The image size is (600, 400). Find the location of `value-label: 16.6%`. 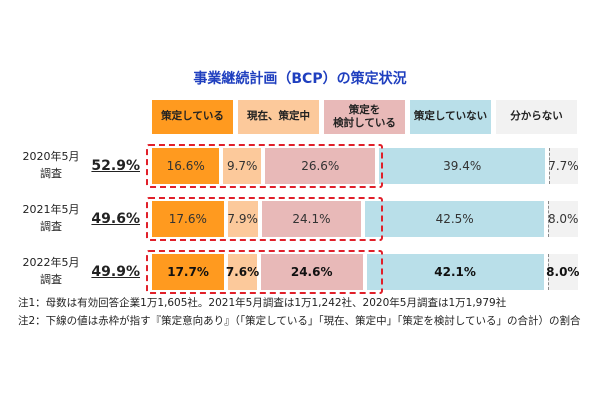

value-label: 16.6% is located at coordinates (185, 166).